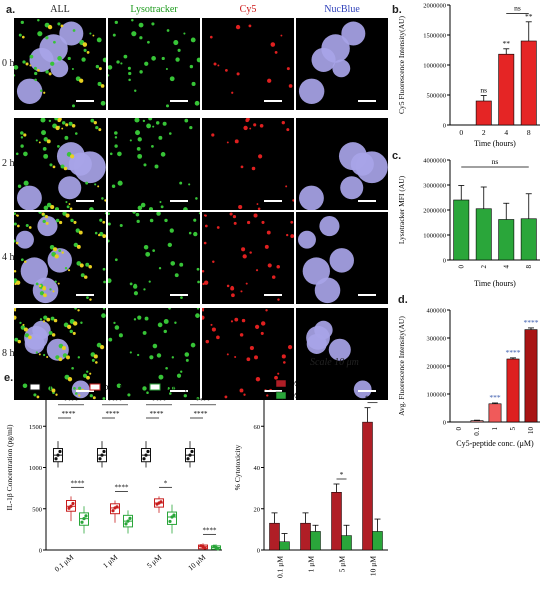 The height and width of the screenshot is (598, 546). I want to click on row-label-0h: 0 h, so click(8, 63).